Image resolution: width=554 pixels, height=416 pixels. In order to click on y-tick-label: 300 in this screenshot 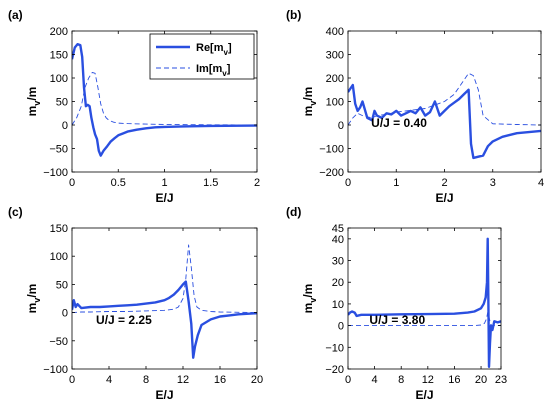, I will do `click(335, 56)`.